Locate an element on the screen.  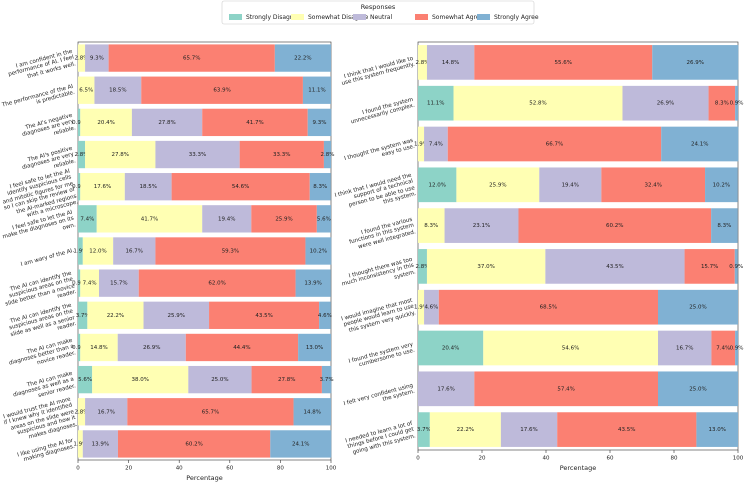
value-label: 4.6% is located at coordinates (431, 308).